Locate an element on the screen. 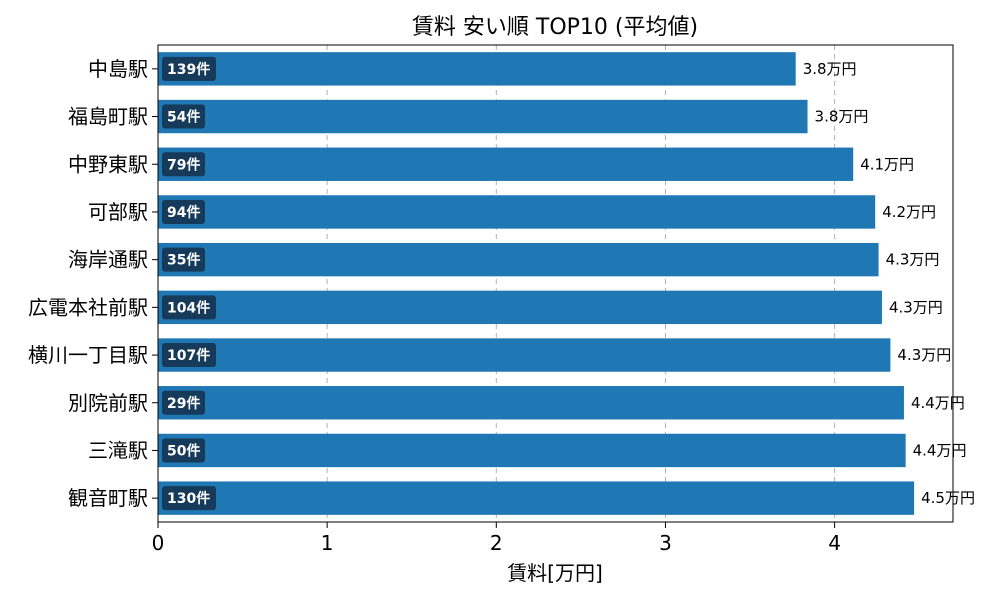 This screenshot has width=1000, height=600. count-label: 139件 is located at coordinates (188, 69).